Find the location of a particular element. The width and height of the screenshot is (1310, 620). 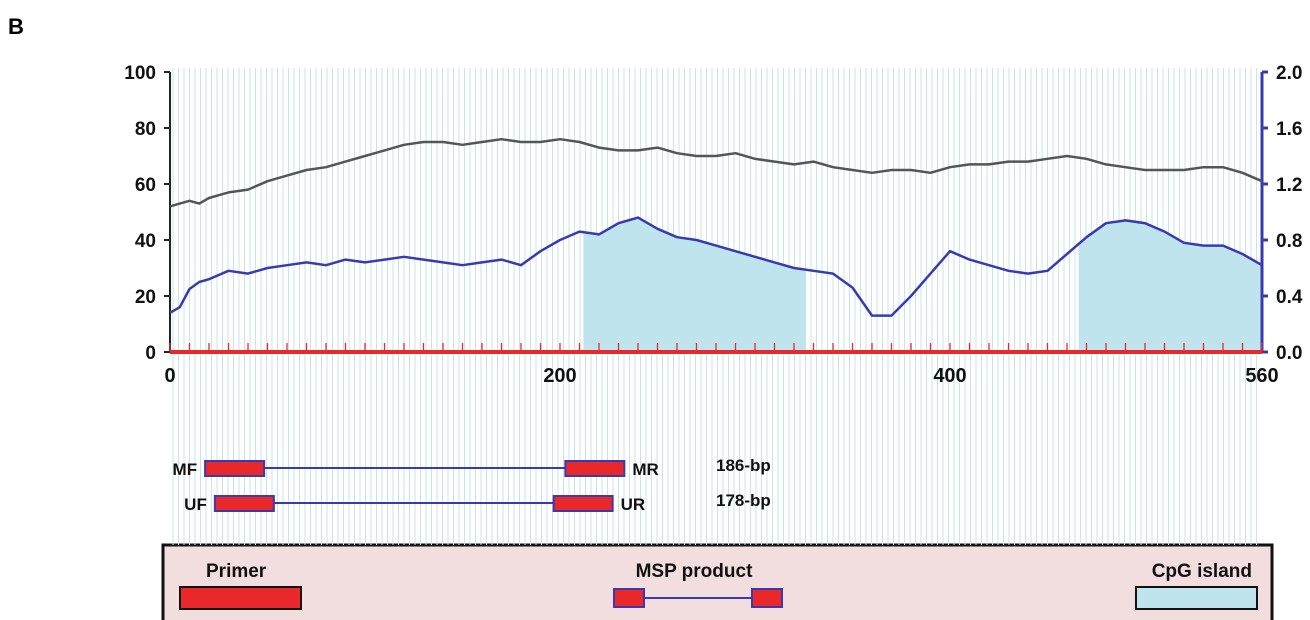

left-tick-label: 0 is located at coordinates (150, 353).